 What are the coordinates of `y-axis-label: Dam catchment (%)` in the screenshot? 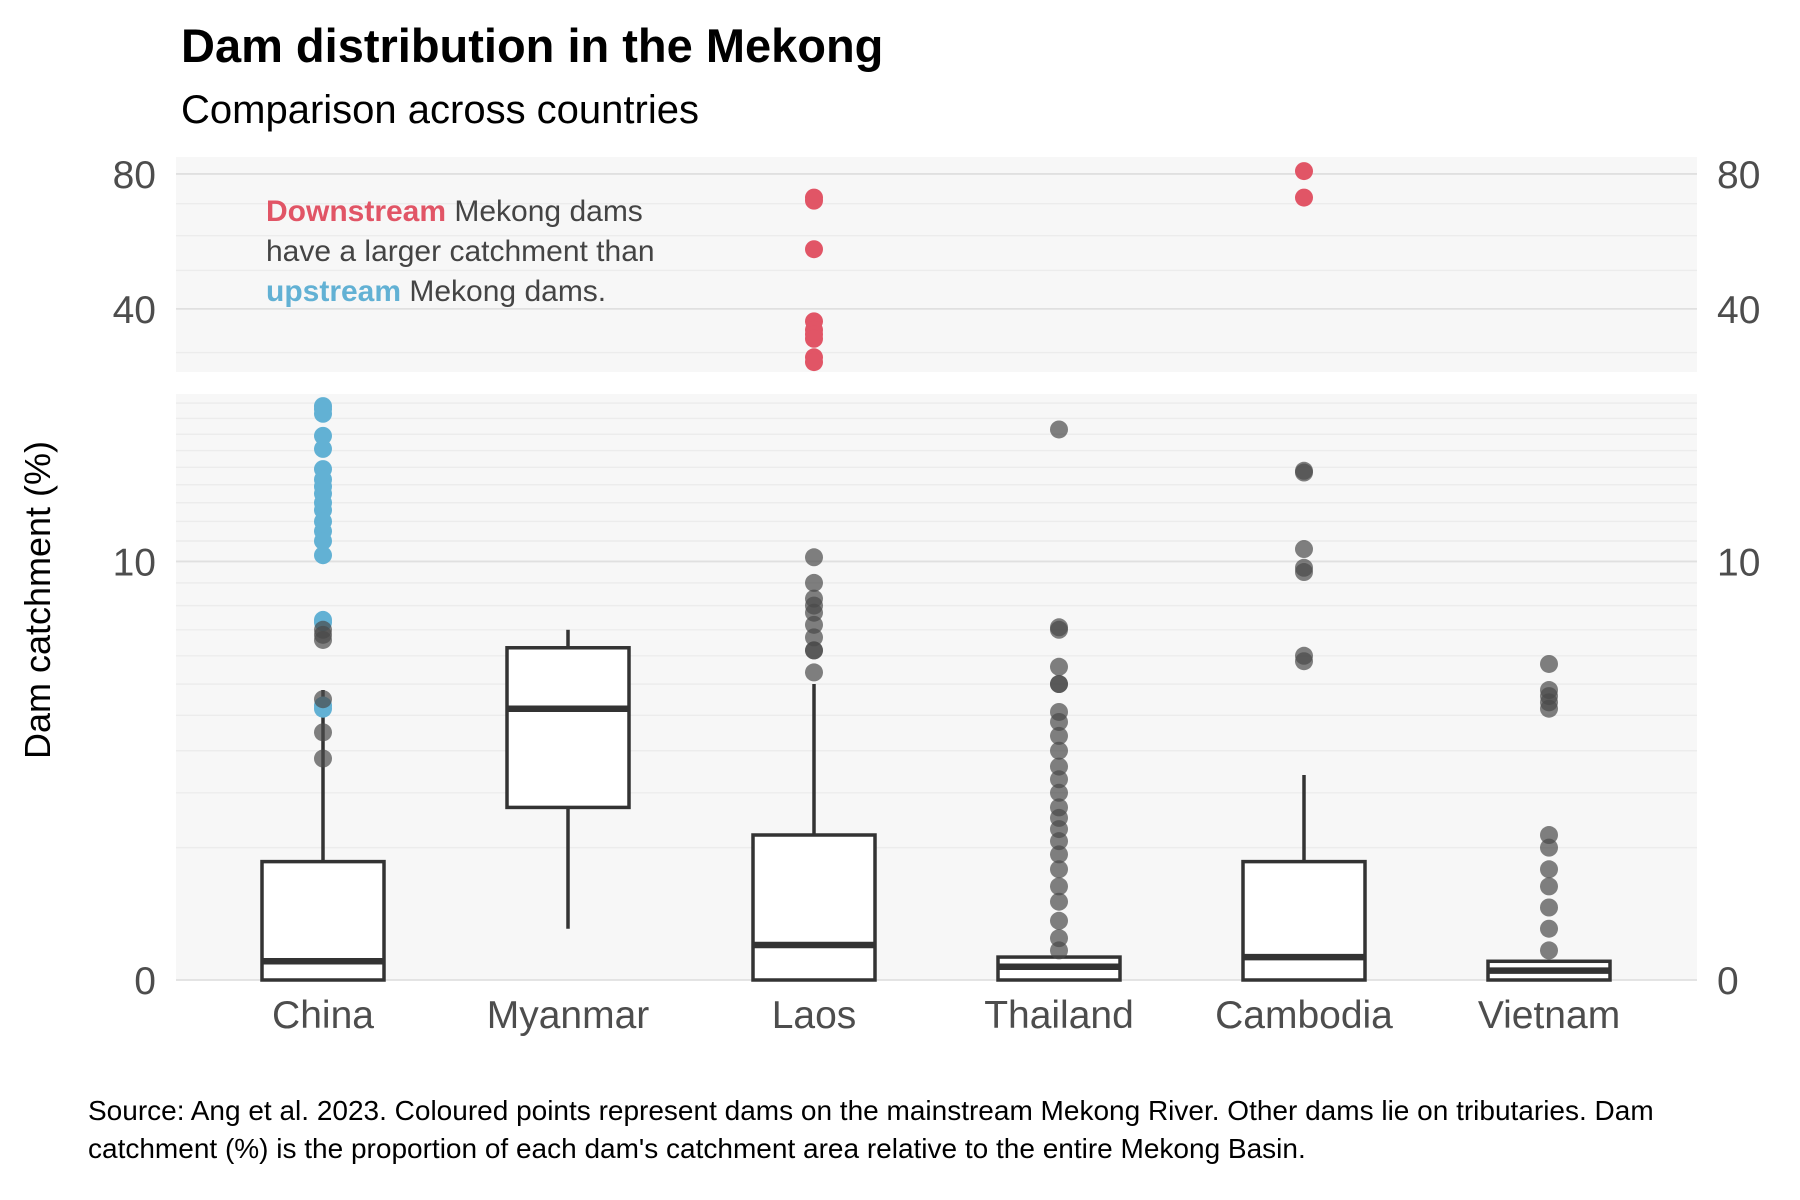 It's located at (37, 600).